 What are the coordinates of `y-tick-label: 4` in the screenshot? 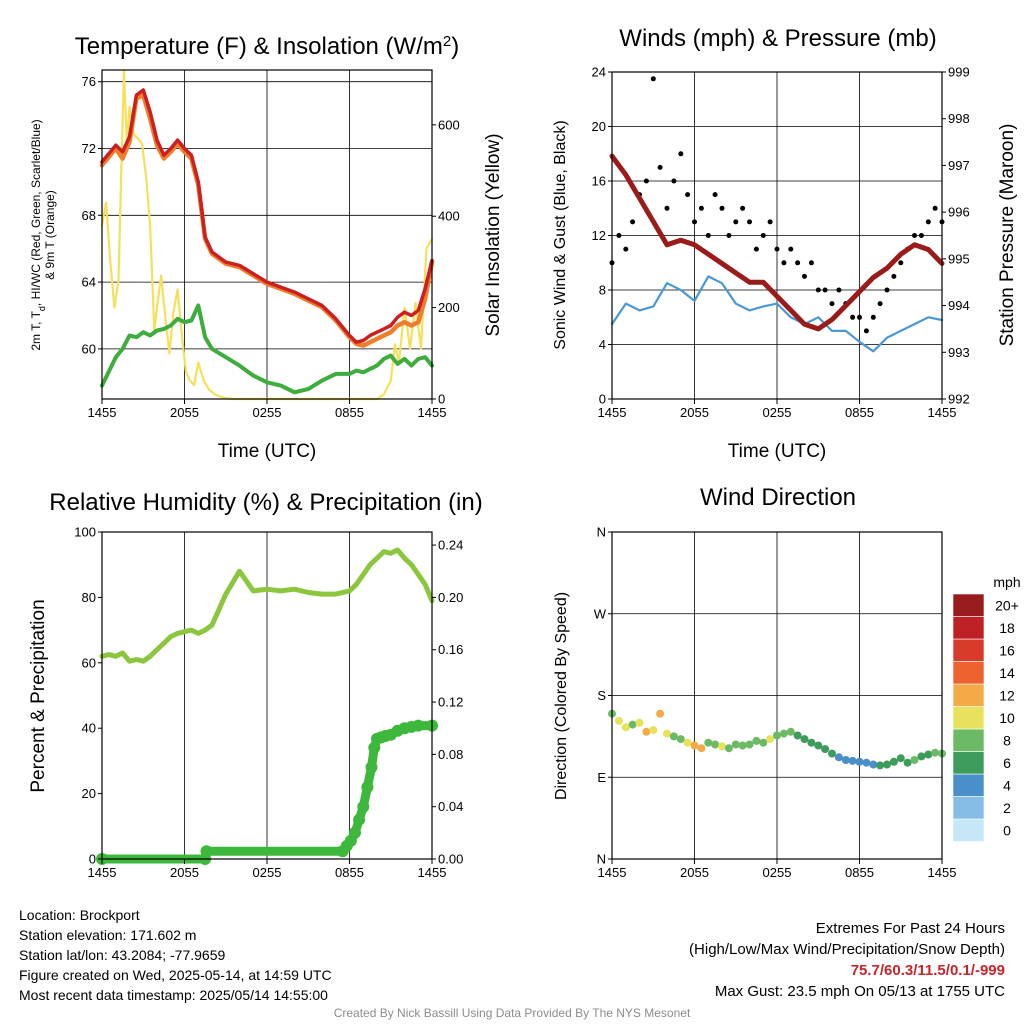 It's located at (602, 344).